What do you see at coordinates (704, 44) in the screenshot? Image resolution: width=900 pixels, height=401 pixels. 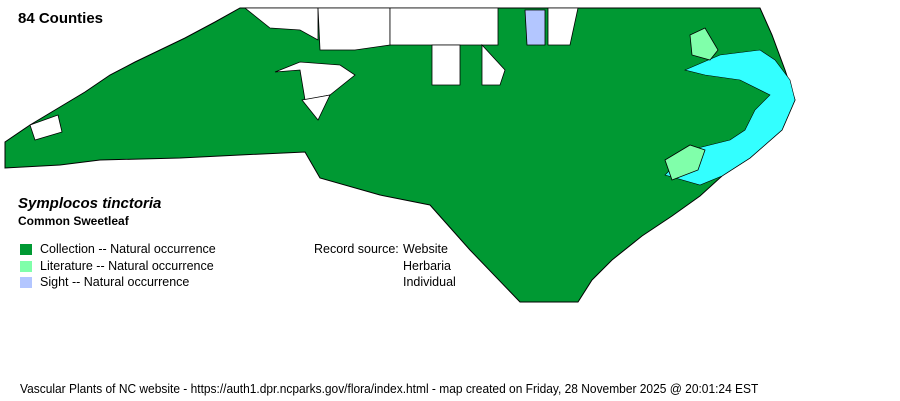 I see `literature-county-north` at bounding box center [704, 44].